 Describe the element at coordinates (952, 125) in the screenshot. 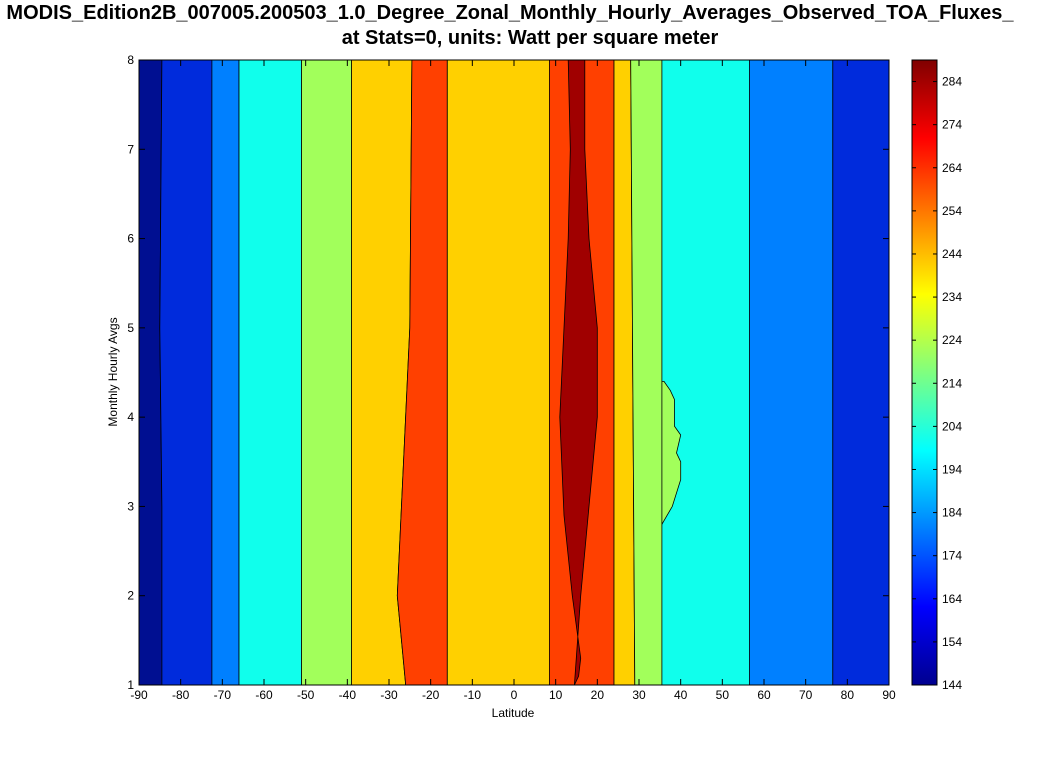

I see `colorbar-tick-label: 274` at that location.